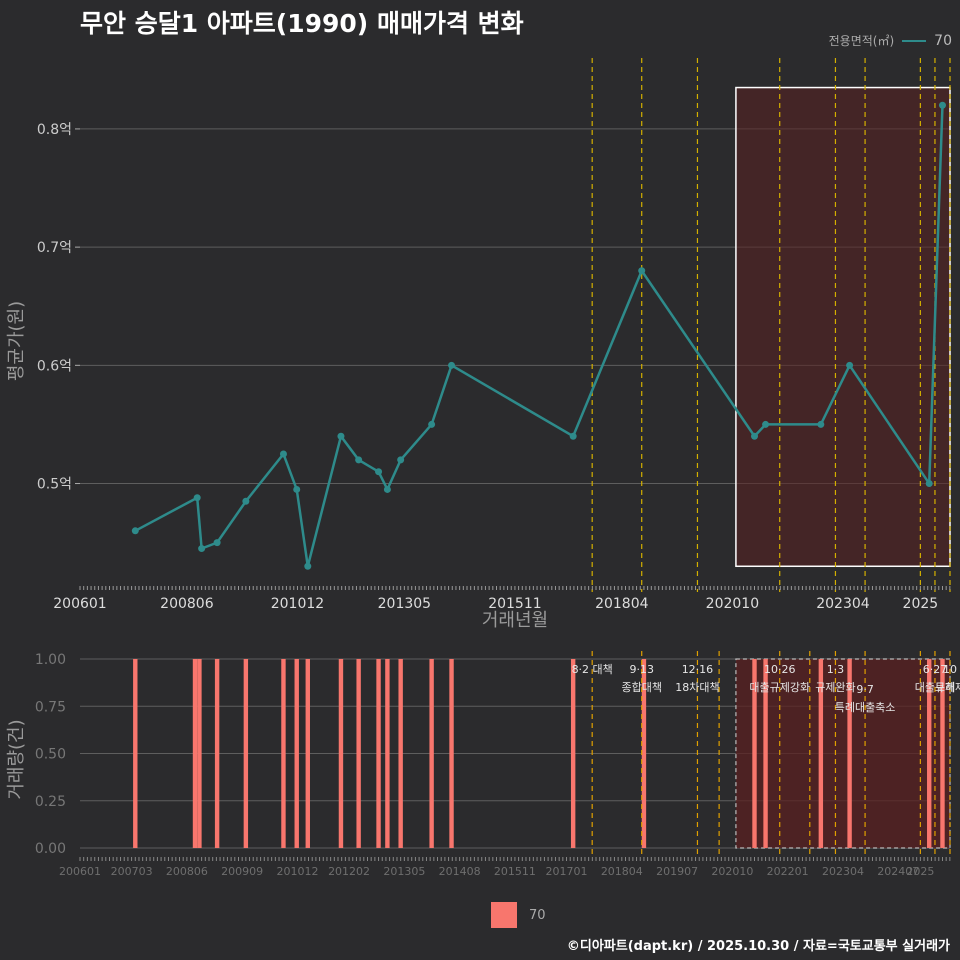 The image size is (960, 960). Describe the element at coordinates (50, 660) in the screenshot. I see `bar-y-tick-label: 1.00` at that location.